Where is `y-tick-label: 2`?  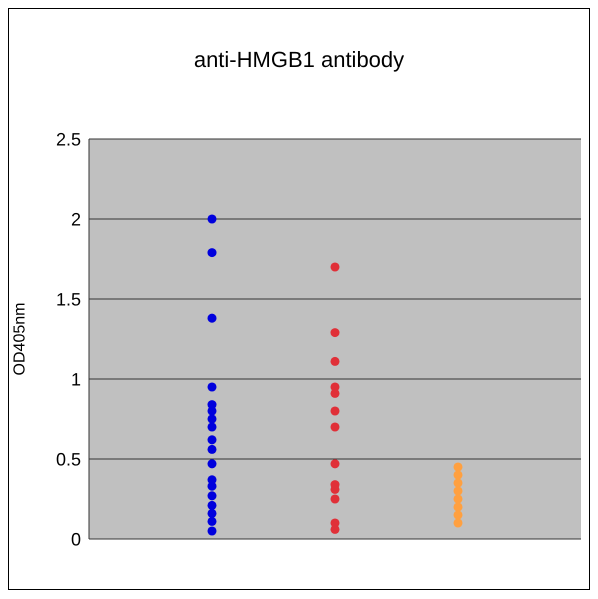
y-tick-label: 2 is located at coordinates (75, 219).